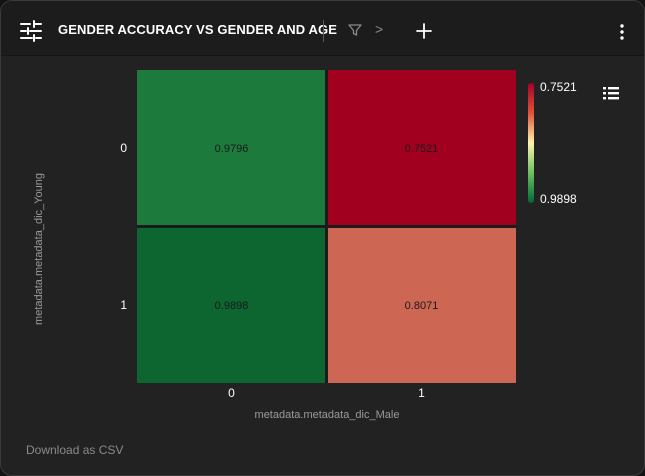  Describe the element at coordinates (355, 30) in the screenshot. I see `filter-icon` at that location.